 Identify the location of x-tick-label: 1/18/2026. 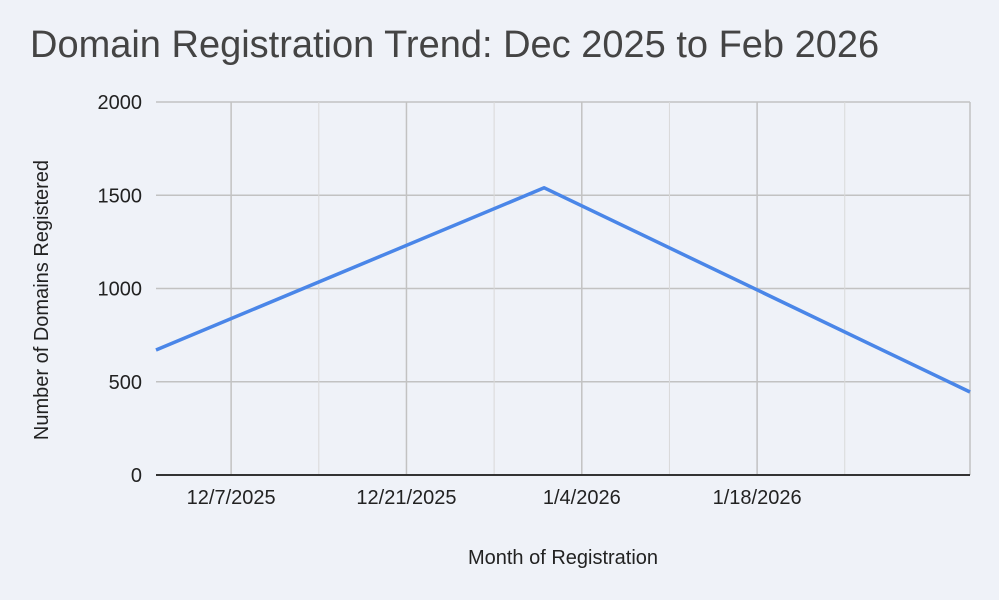
(757, 498).